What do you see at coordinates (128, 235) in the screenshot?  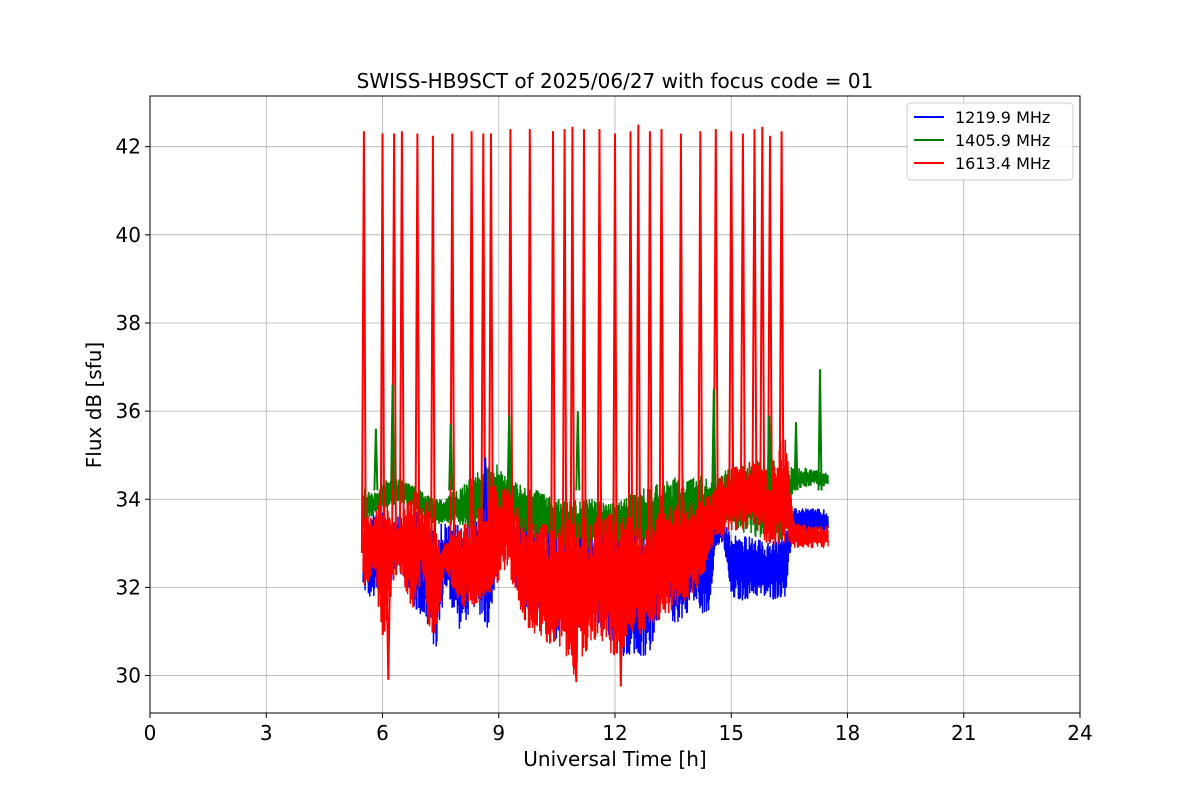 I see `y-tick-label: 40` at bounding box center [128, 235].